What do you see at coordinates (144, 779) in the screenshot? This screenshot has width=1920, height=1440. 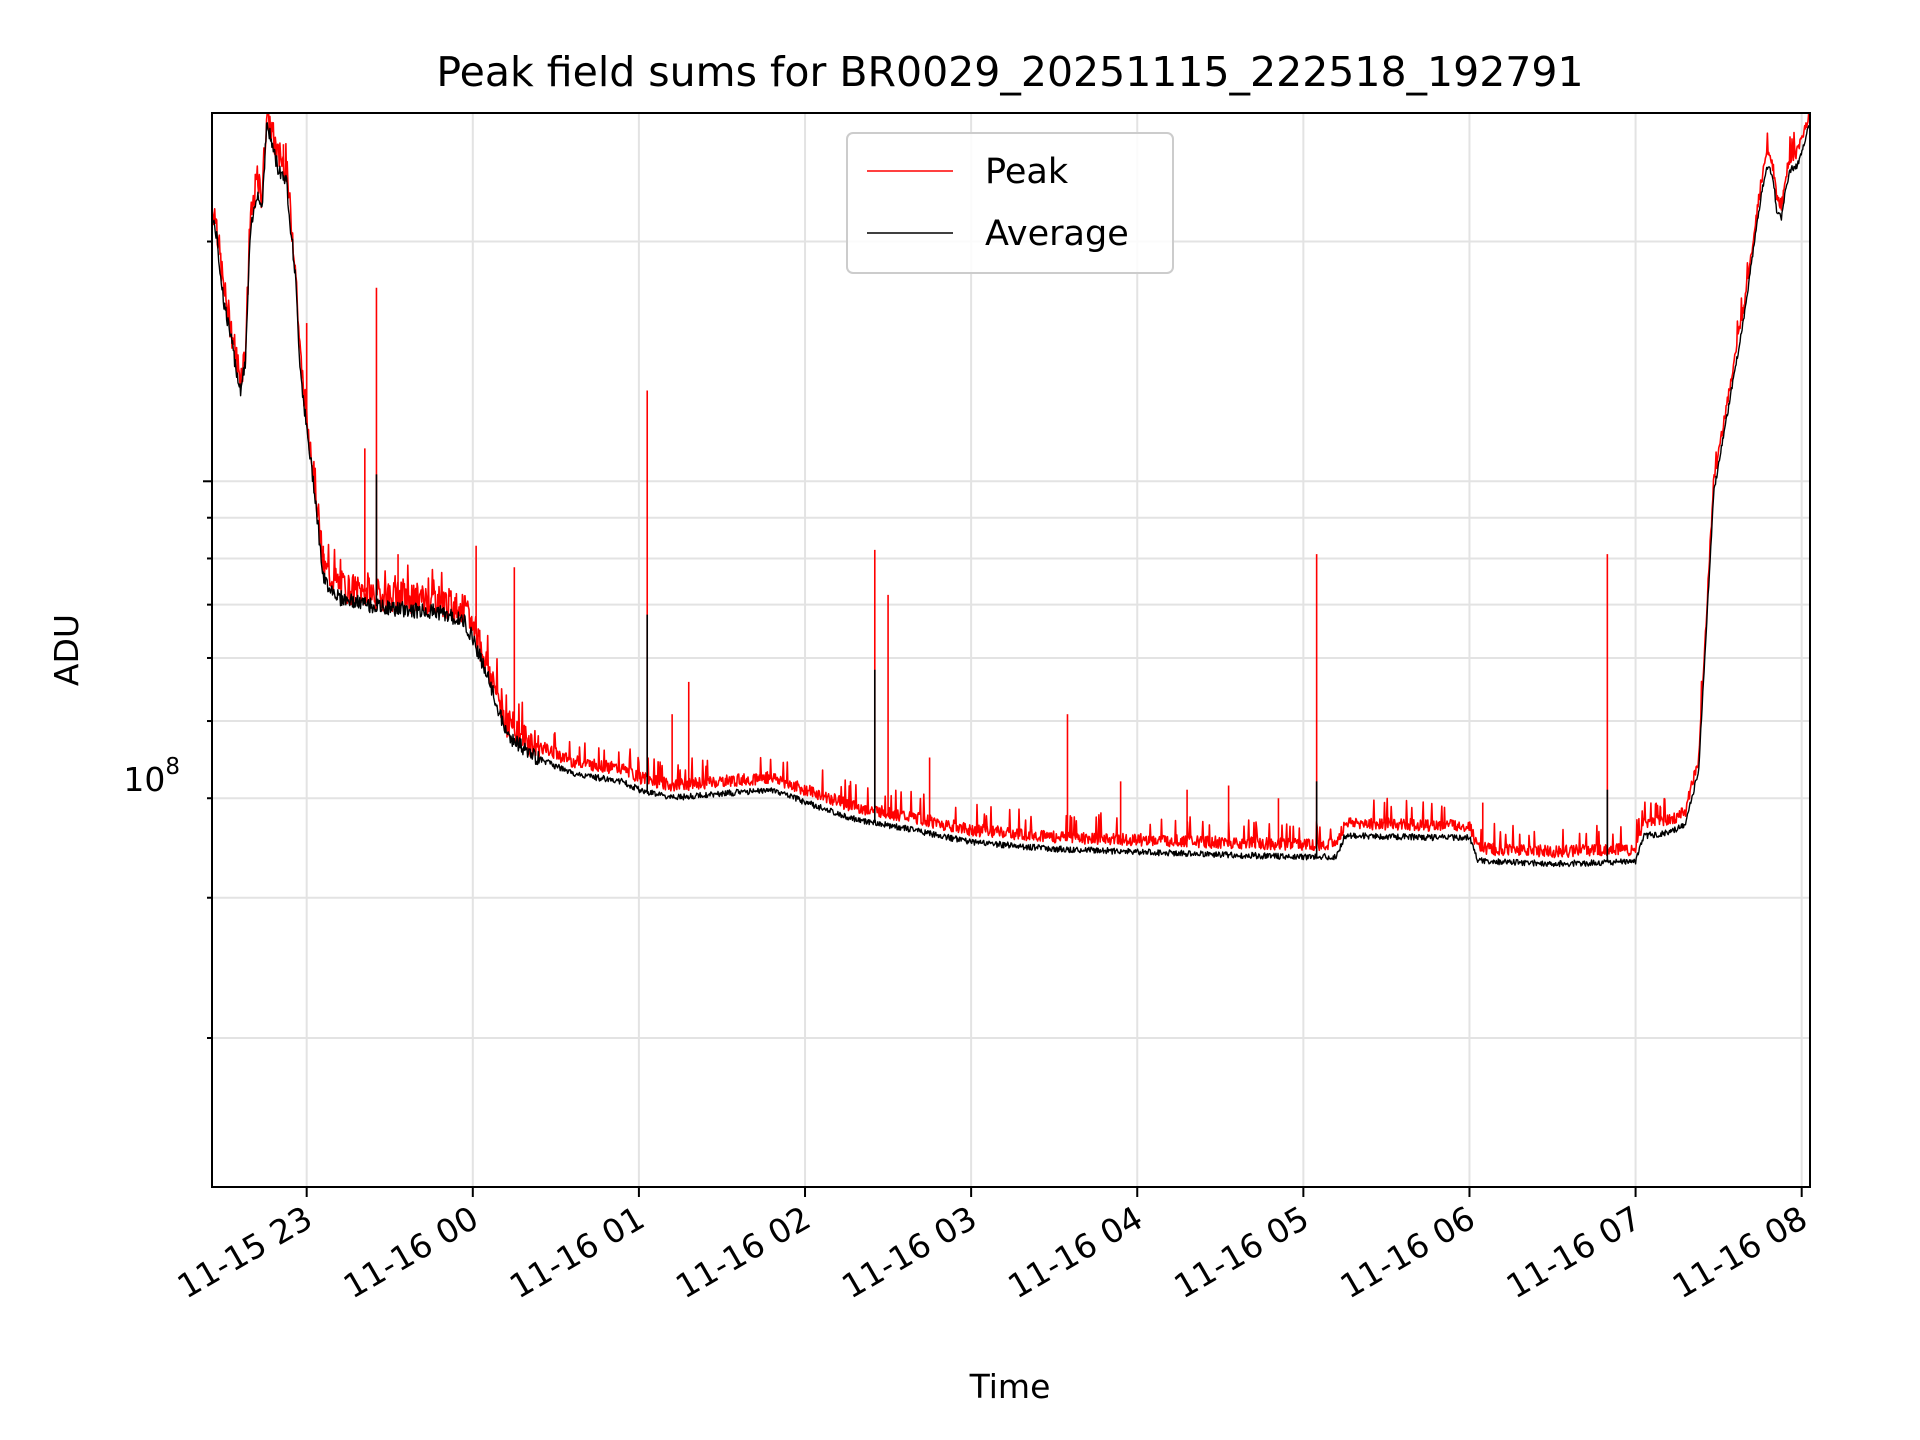 I see `y-tick-base: 10` at bounding box center [144, 779].